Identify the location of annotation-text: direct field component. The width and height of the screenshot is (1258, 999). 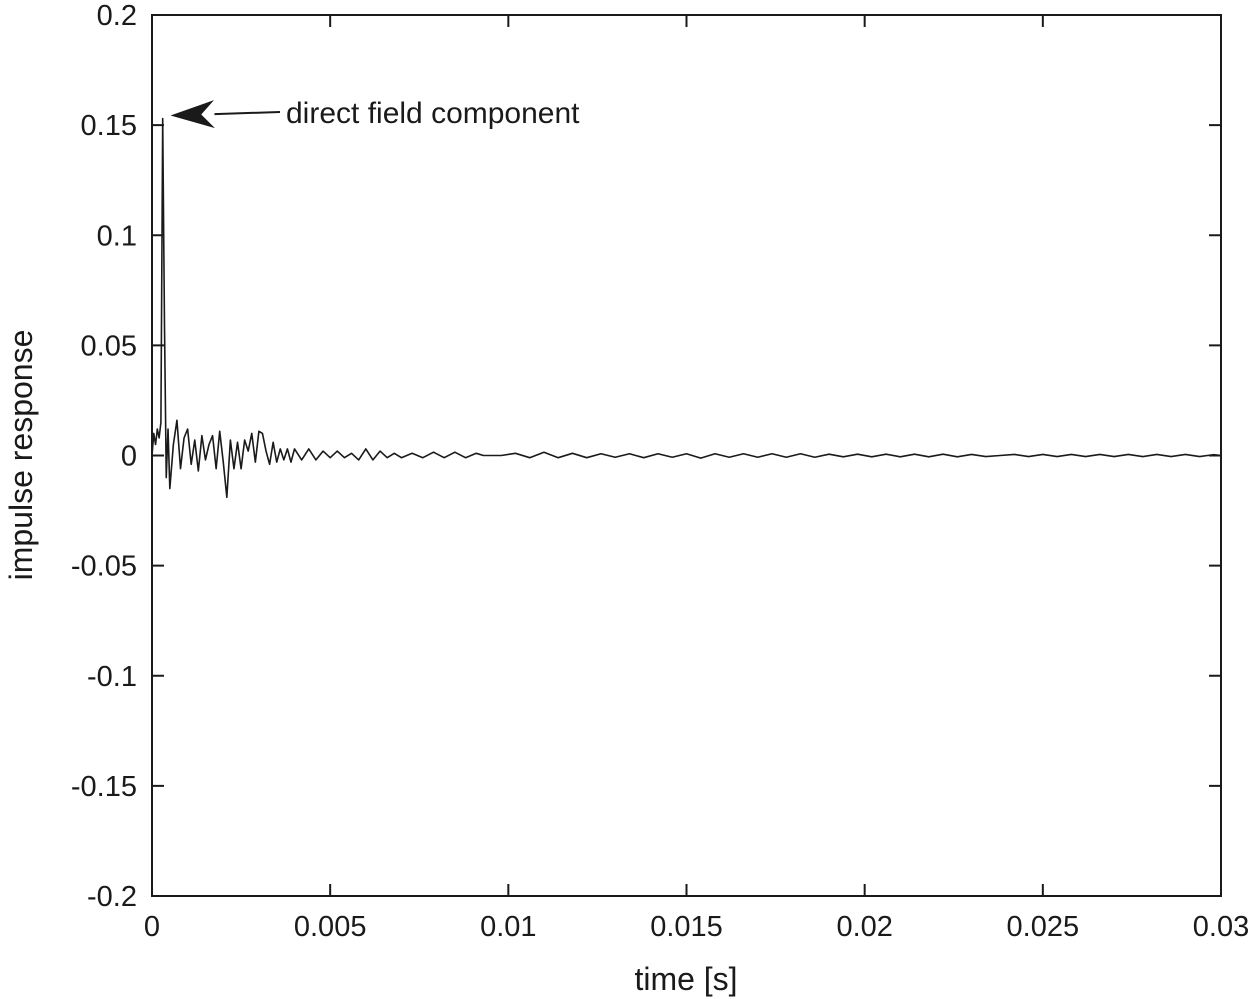
(433, 113).